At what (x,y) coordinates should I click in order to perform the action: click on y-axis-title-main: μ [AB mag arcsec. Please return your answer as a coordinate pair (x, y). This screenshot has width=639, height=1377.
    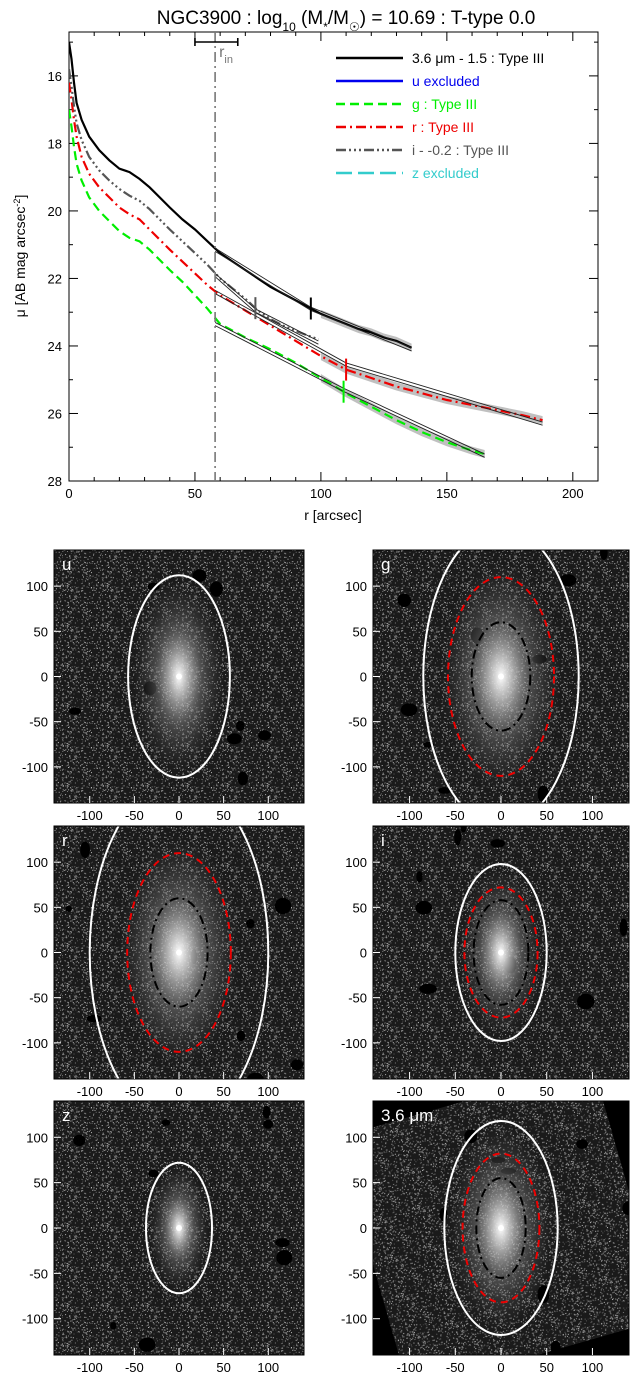
    Looking at the image, I should click on (20, 262).